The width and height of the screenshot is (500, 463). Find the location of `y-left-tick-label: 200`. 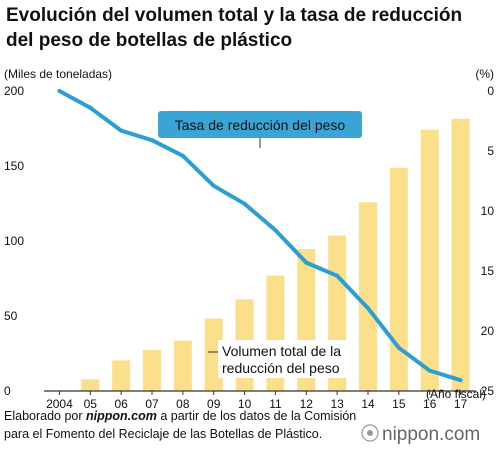

y-left-tick-label: 200 is located at coordinates (14, 91).